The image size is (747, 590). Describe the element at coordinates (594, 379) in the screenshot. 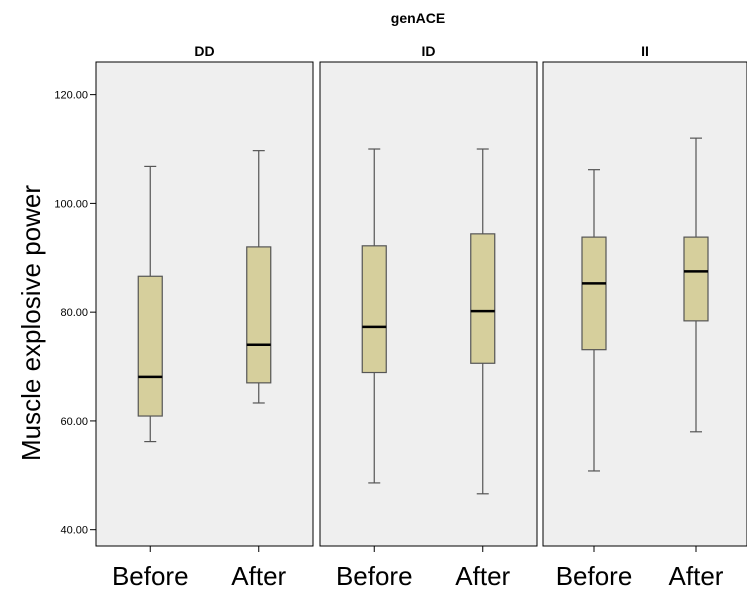

I see `box-ii-before: Before` at that location.